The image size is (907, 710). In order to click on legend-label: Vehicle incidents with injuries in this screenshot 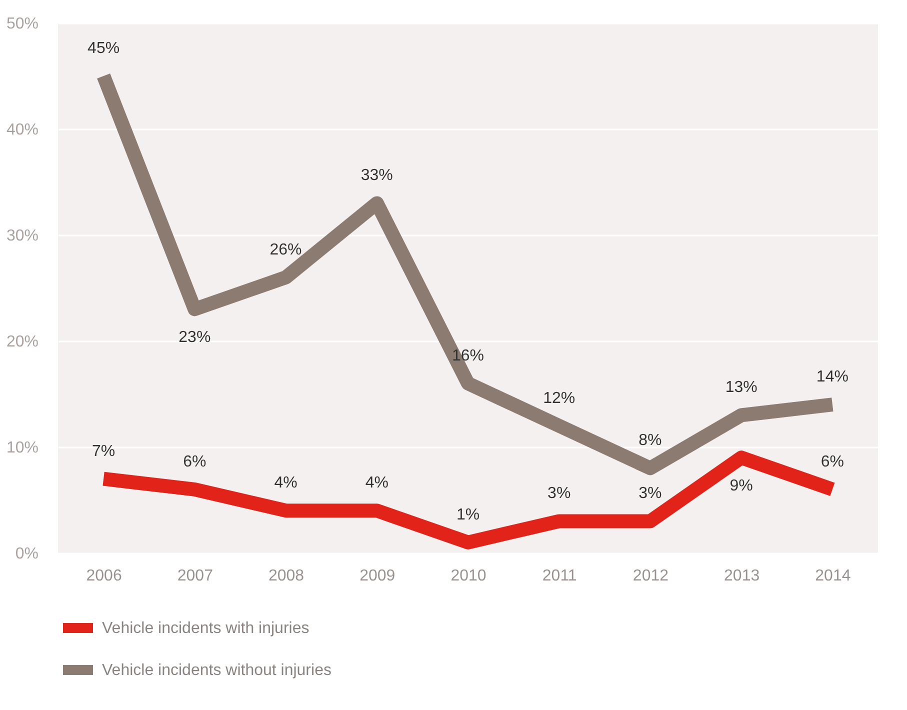, I will do `click(206, 628)`.